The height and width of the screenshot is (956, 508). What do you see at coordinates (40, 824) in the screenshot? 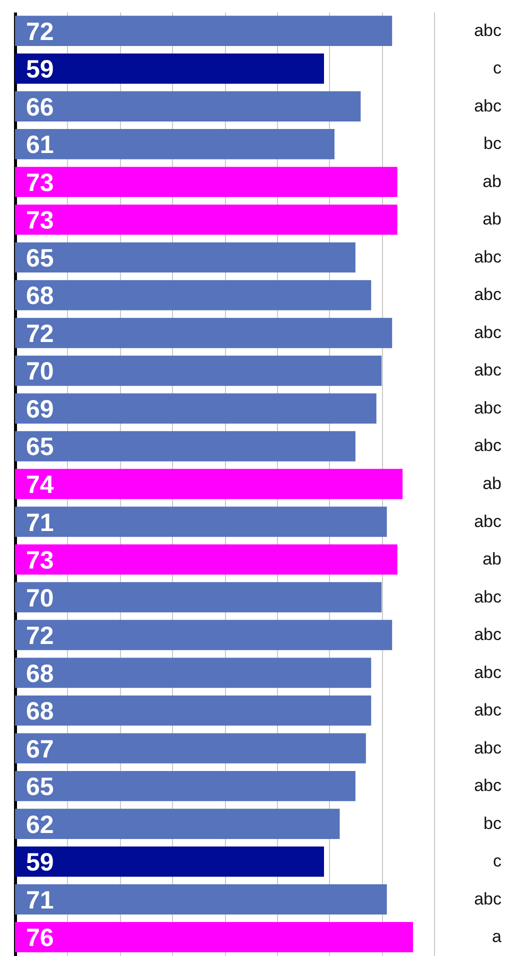
I see `data-label: 62` at bounding box center [40, 824].